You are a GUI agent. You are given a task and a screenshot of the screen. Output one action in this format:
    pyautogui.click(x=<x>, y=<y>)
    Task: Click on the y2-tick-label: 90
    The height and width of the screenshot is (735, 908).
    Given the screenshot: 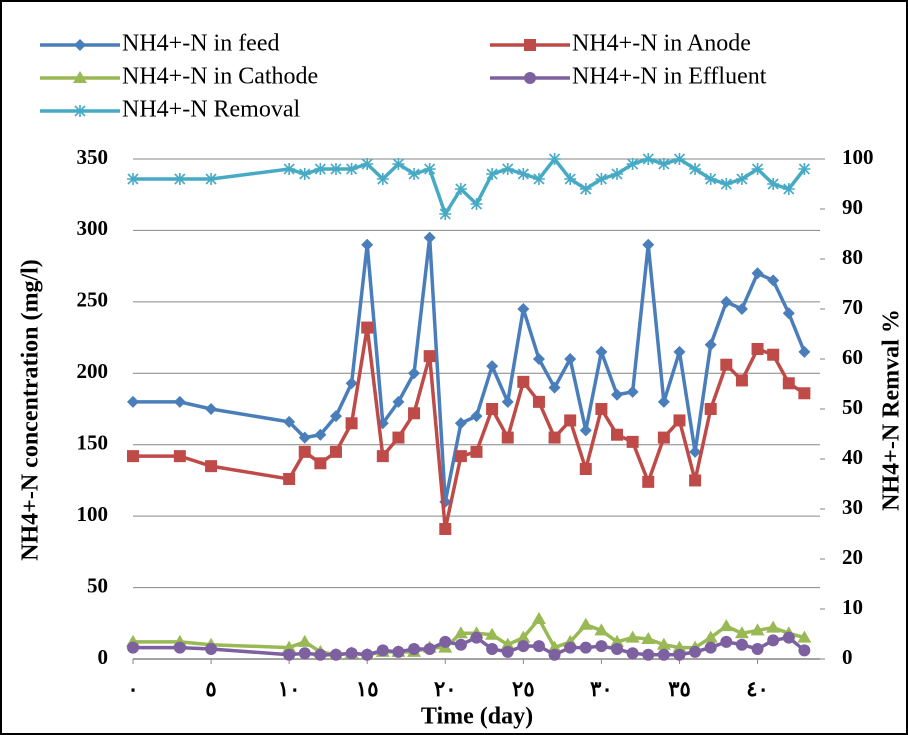 What is the action you would take?
    pyautogui.click(x=852, y=207)
    